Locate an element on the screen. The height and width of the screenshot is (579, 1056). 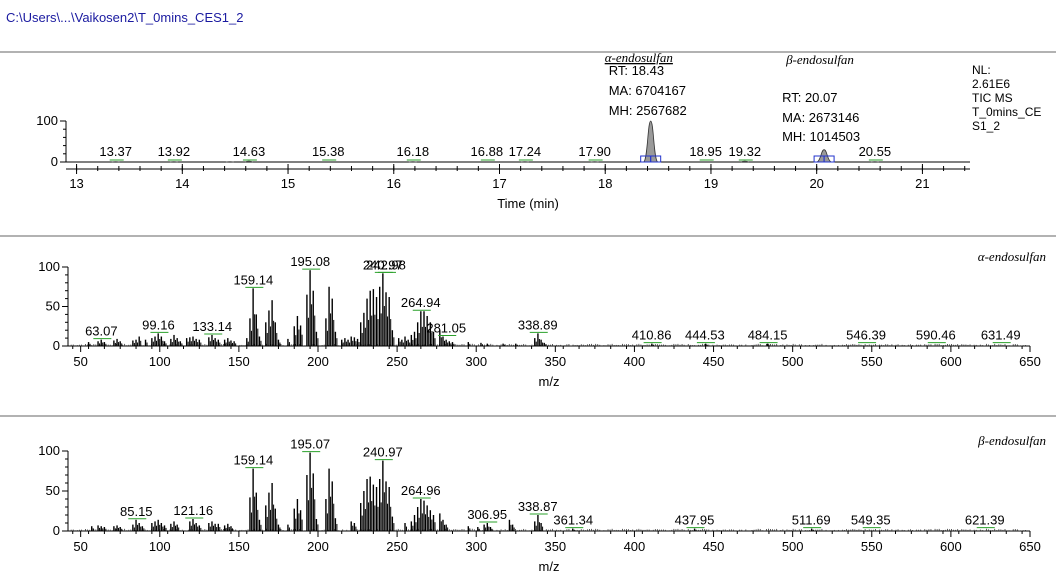
x-tick-label: 13 is located at coordinates (76, 183).